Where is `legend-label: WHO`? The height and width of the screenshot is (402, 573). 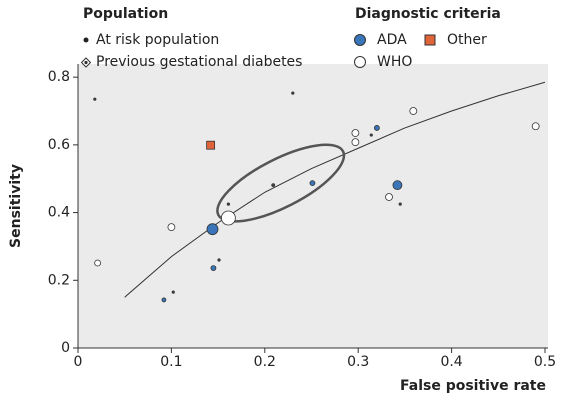
legend-label: WHO is located at coordinates (394, 62).